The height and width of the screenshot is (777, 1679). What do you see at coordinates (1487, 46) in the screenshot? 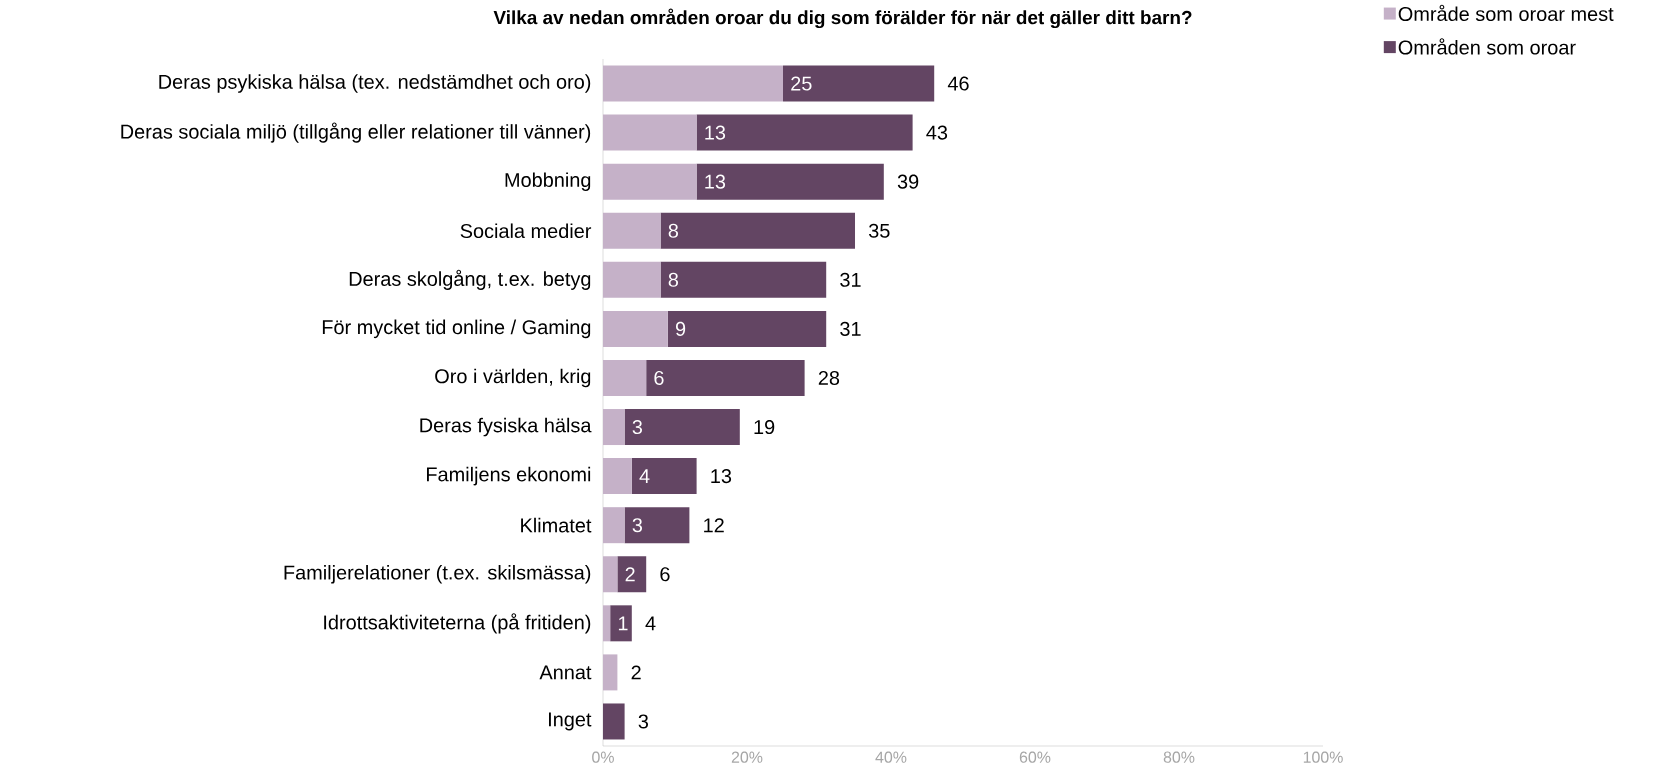
I see `legend-label: Områden som oroar` at bounding box center [1487, 46].